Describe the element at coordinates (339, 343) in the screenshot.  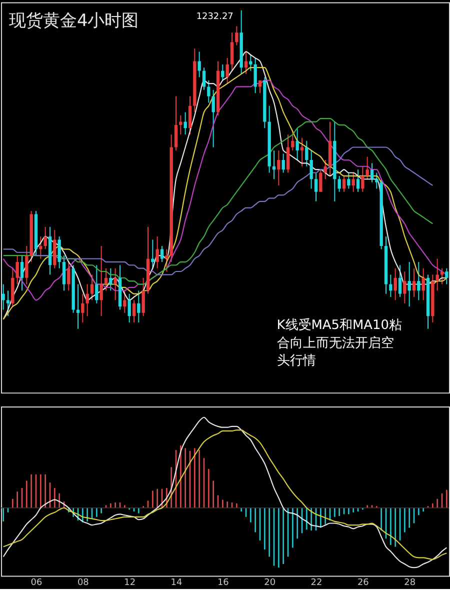
I see `annotation: K线受MA5和MA10粘合向上而无法开启空头行情` at that location.